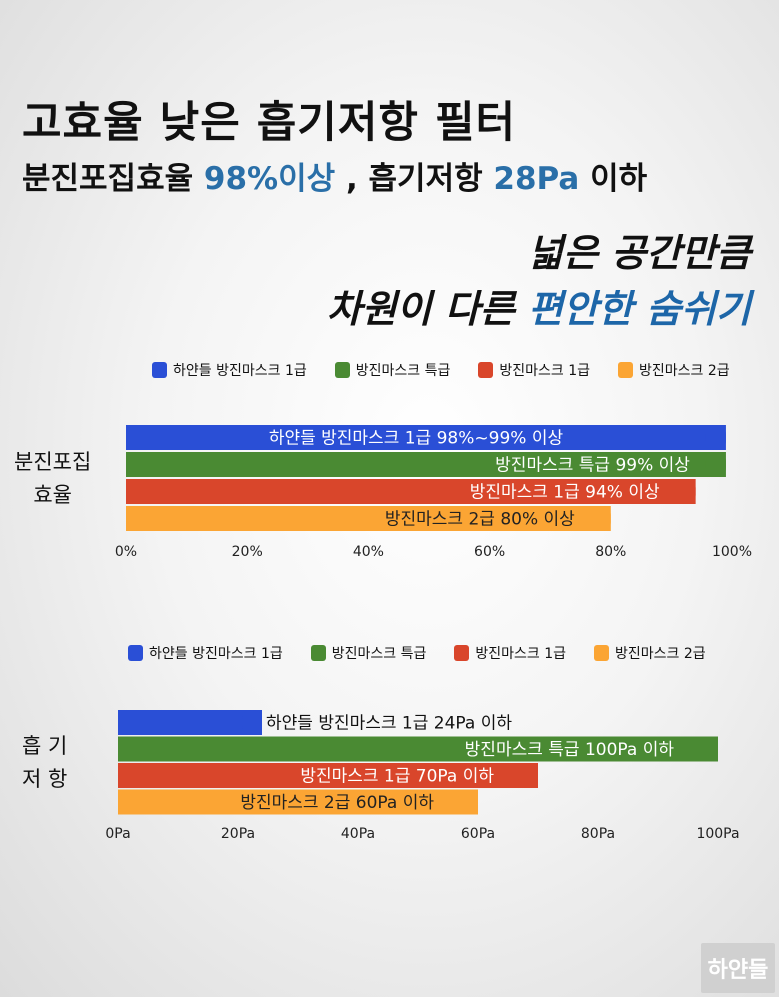  I want to click on x-tick-label: 40Pa, so click(358, 834).